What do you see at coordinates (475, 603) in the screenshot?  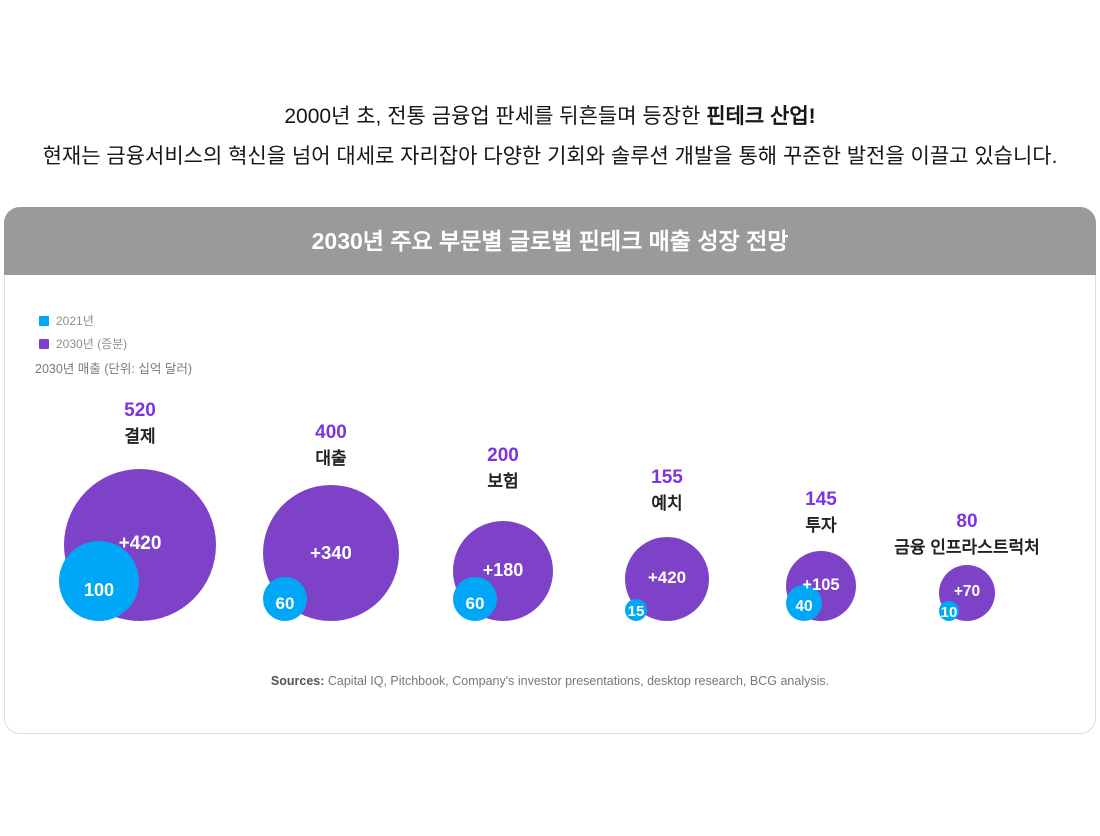 I see `base-value-2: 60` at bounding box center [475, 603].